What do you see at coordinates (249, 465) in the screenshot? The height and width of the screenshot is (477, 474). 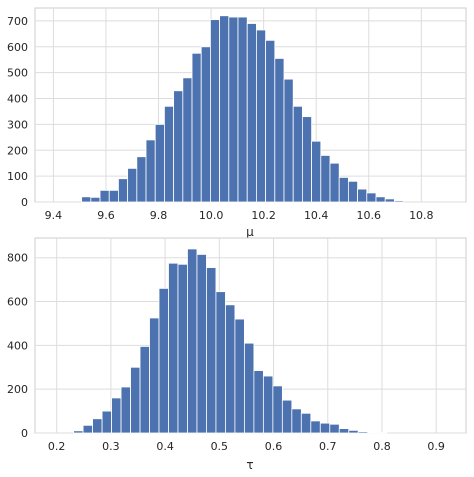 I see `tau-xlabel: τ` at bounding box center [249, 465].